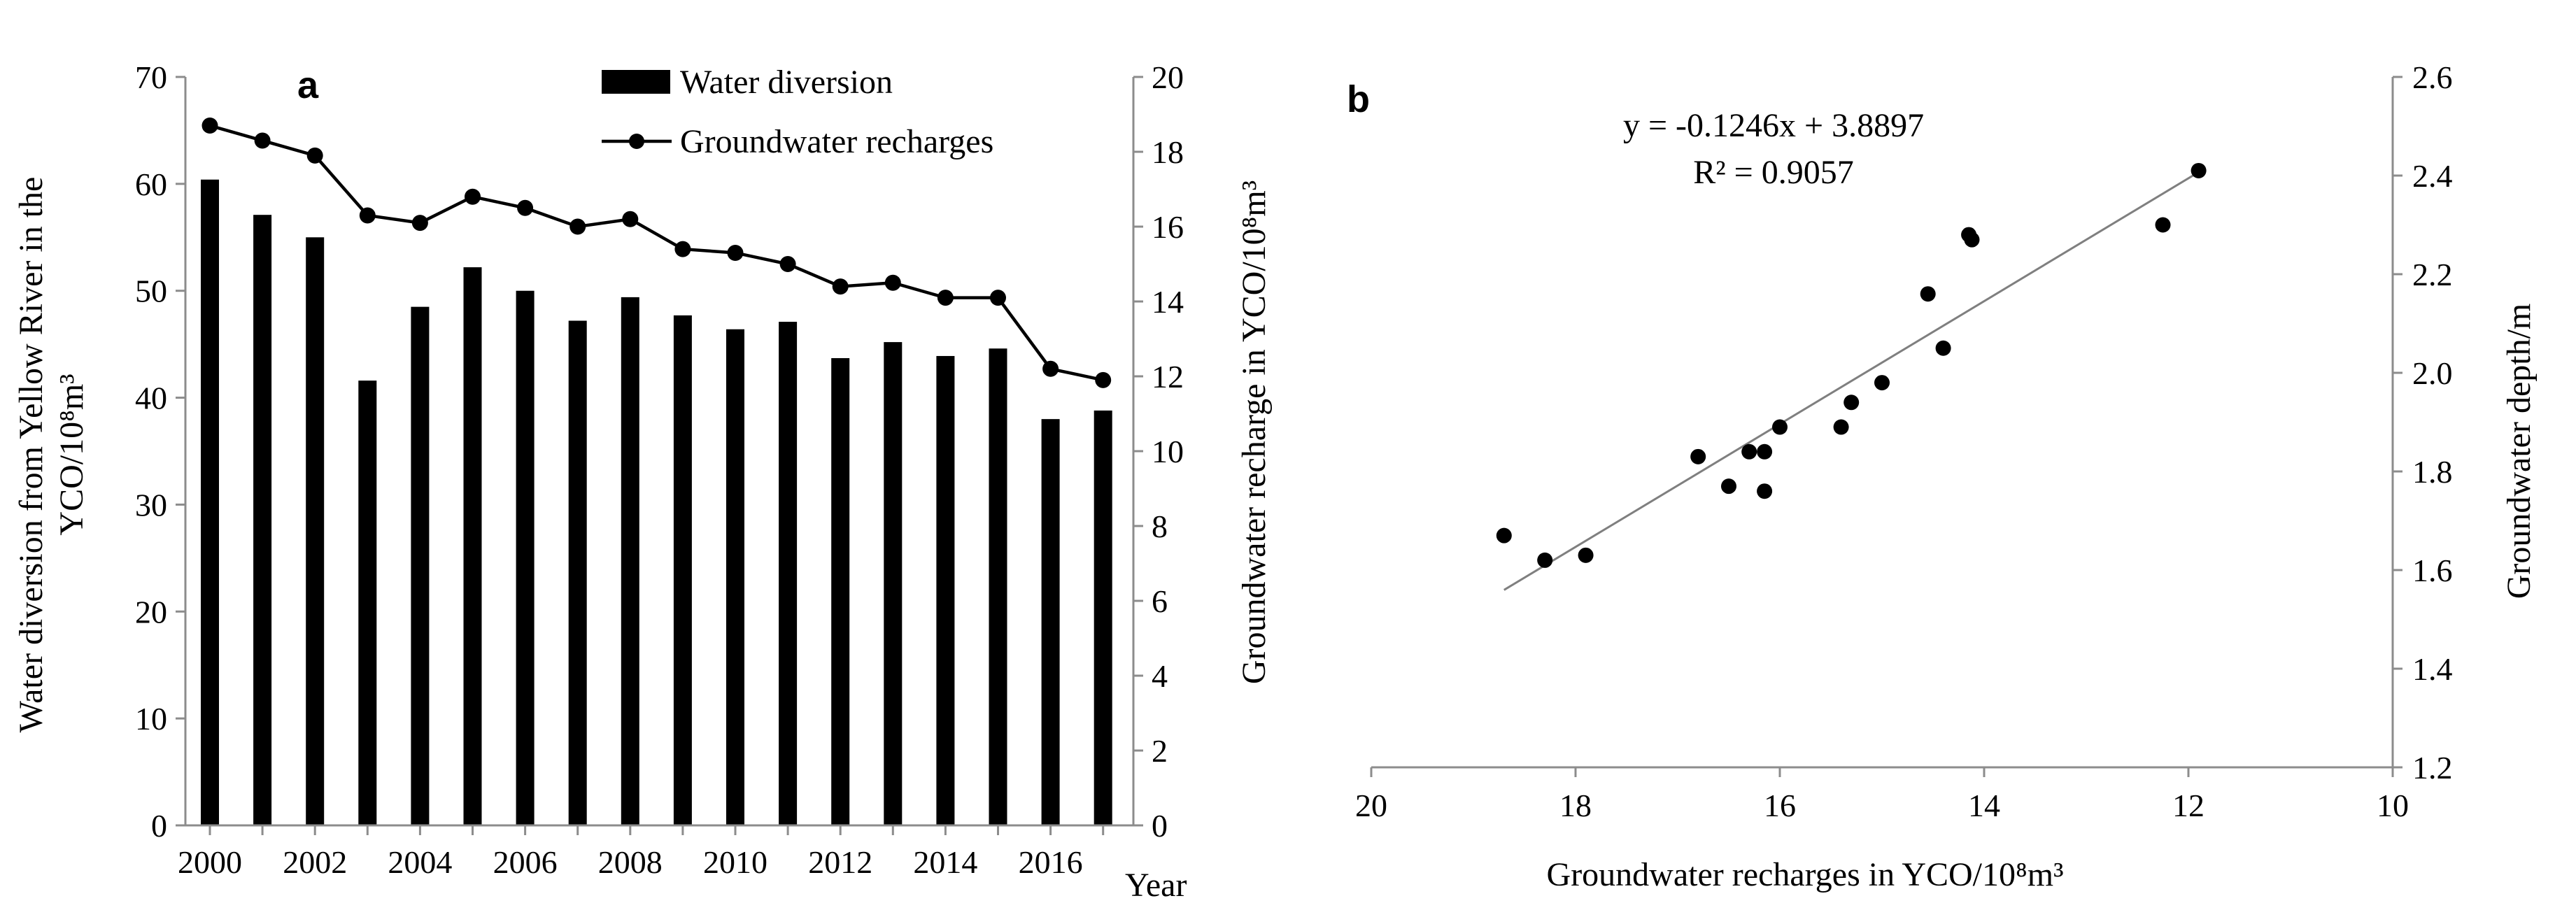 This screenshot has width=2576, height=924. I want to click on panel-a-left-tick-label: 20, so click(151, 612).